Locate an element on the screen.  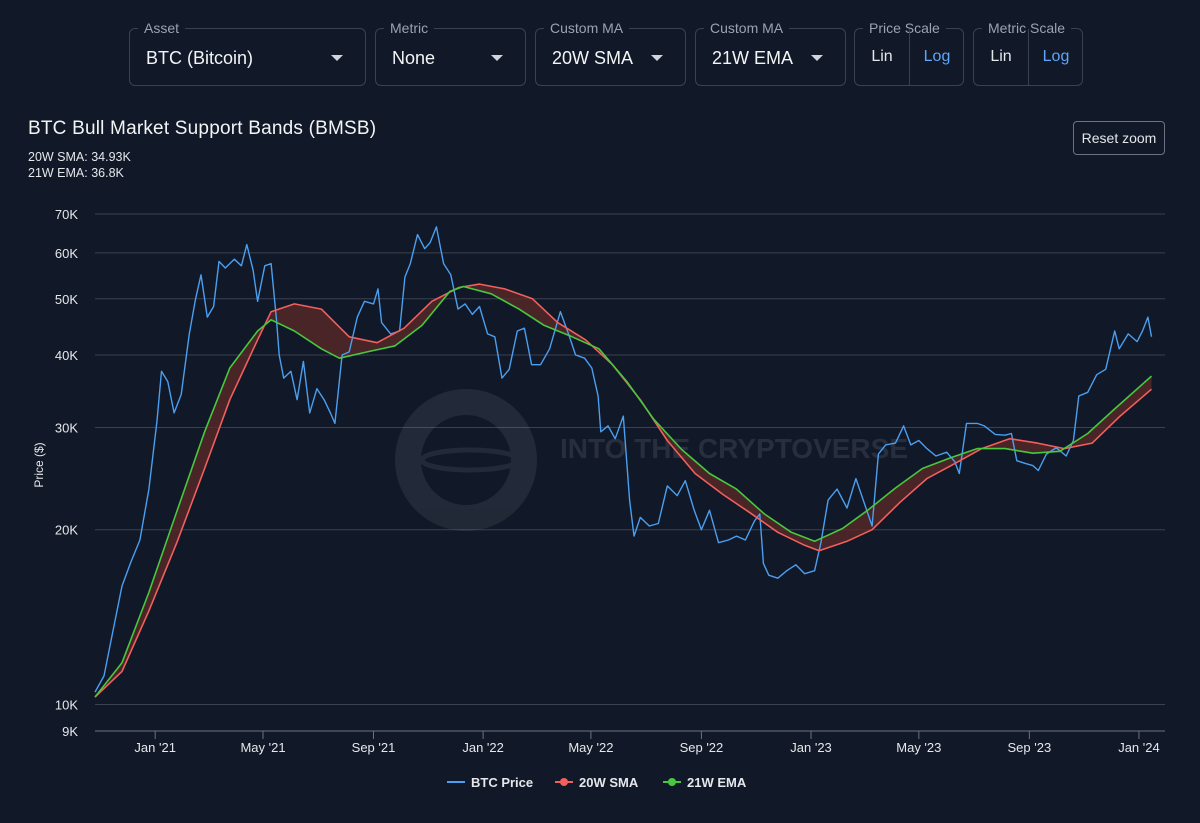
custom-ma-2-value: 21W EMA is located at coordinates (753, 58).